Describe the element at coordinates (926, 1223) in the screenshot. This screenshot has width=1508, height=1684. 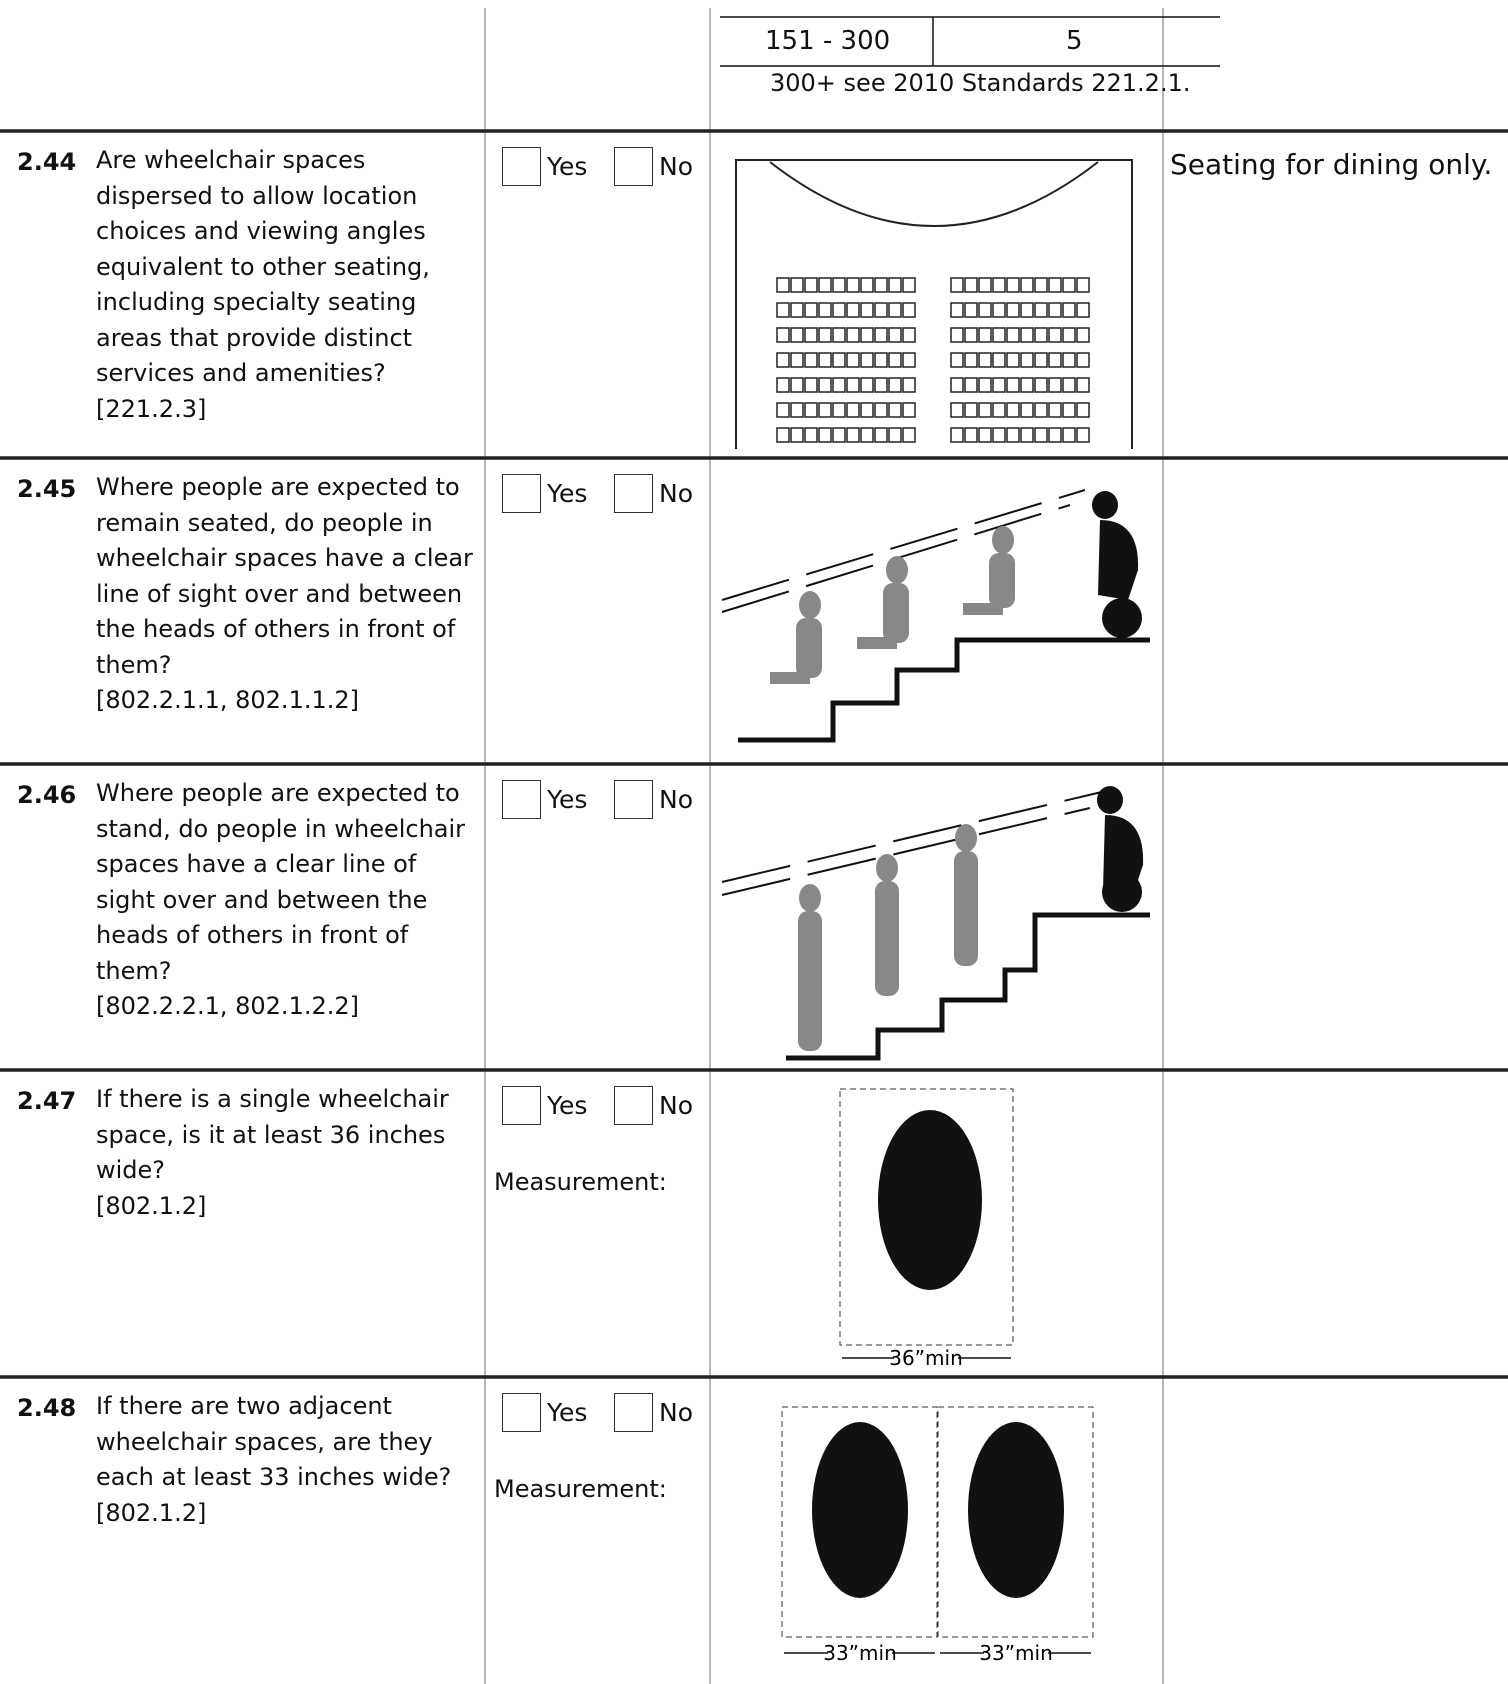
I see `single-space-figure` at that location.